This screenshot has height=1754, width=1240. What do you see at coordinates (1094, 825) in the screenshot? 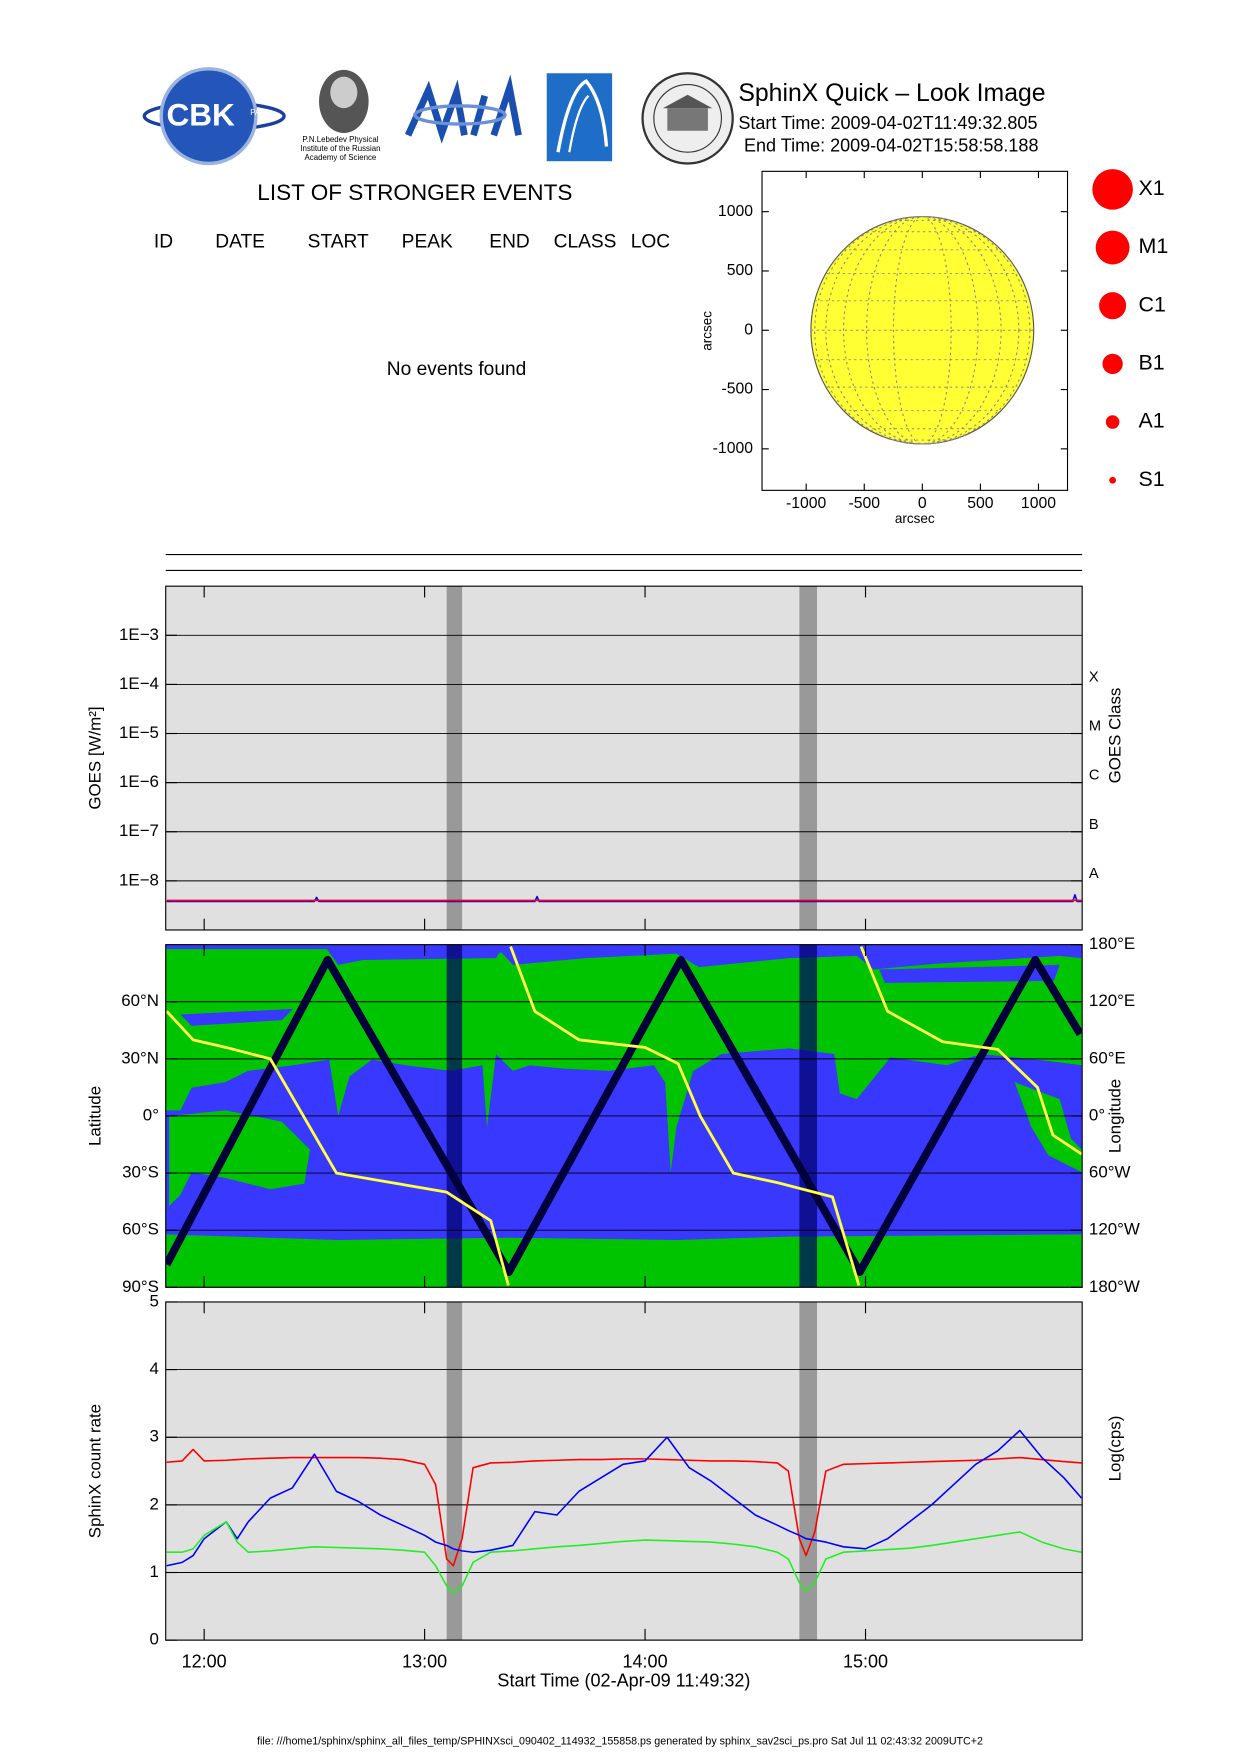
I see `y2-tick-label: B` at bounding box center [1094, 825].